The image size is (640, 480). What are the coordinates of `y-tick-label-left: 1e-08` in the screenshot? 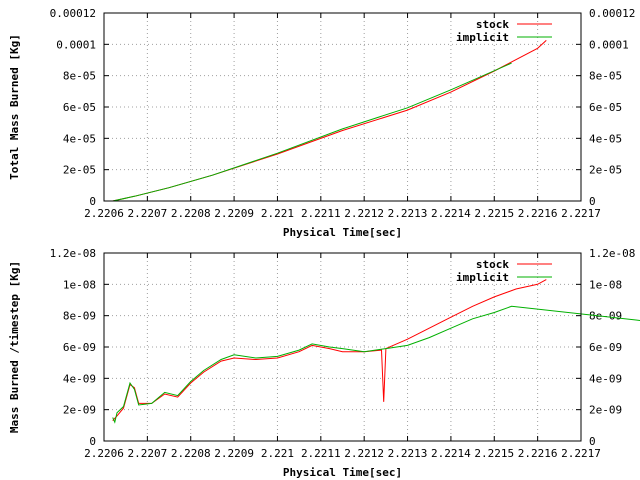 It's located at (79, 284).